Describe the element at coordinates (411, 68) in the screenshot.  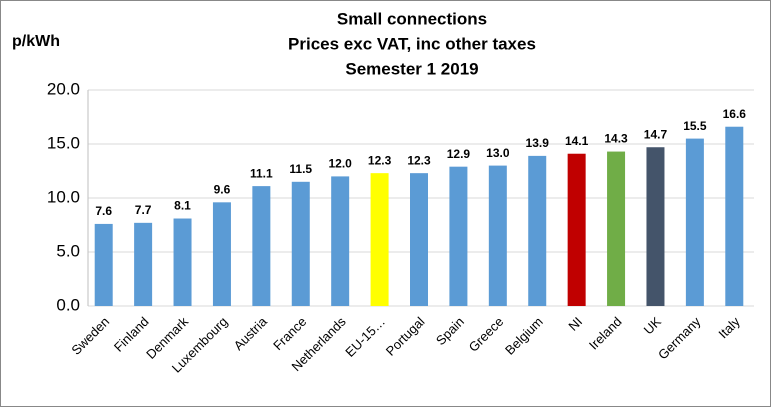
I see `chart-title: Semester 1 2019` at that location.